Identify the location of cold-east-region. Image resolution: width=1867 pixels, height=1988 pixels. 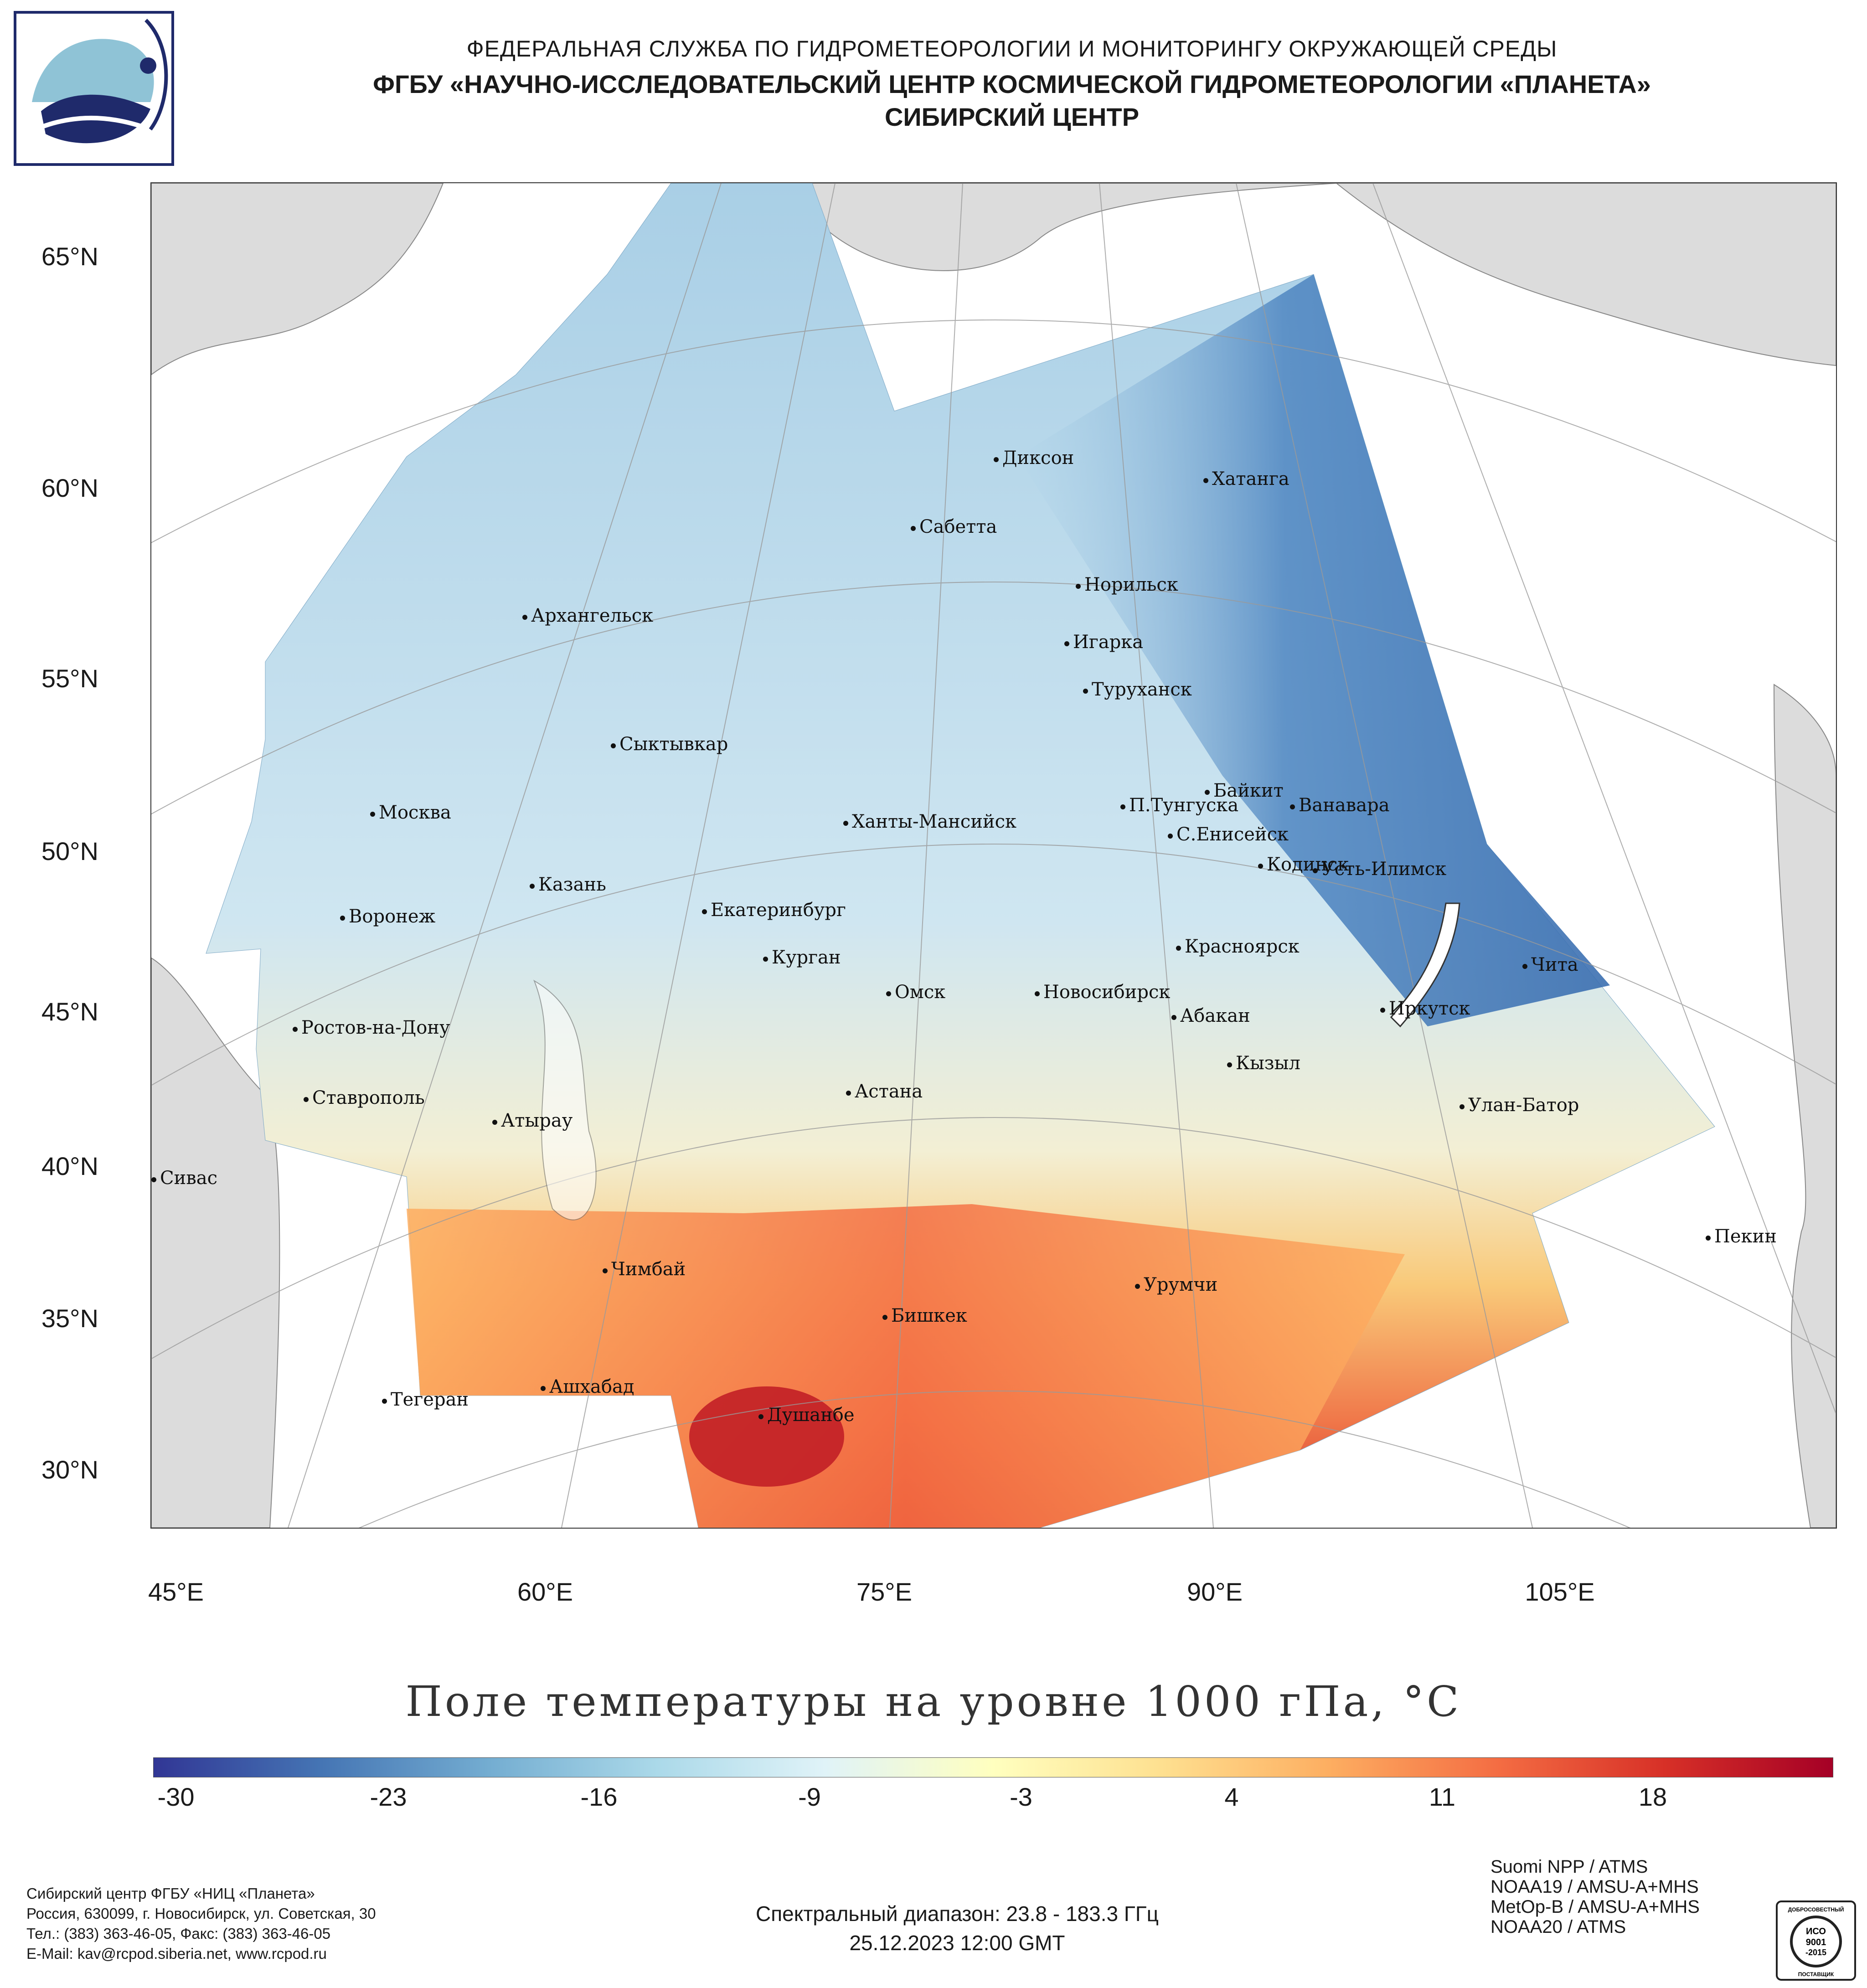
(1313, 650).